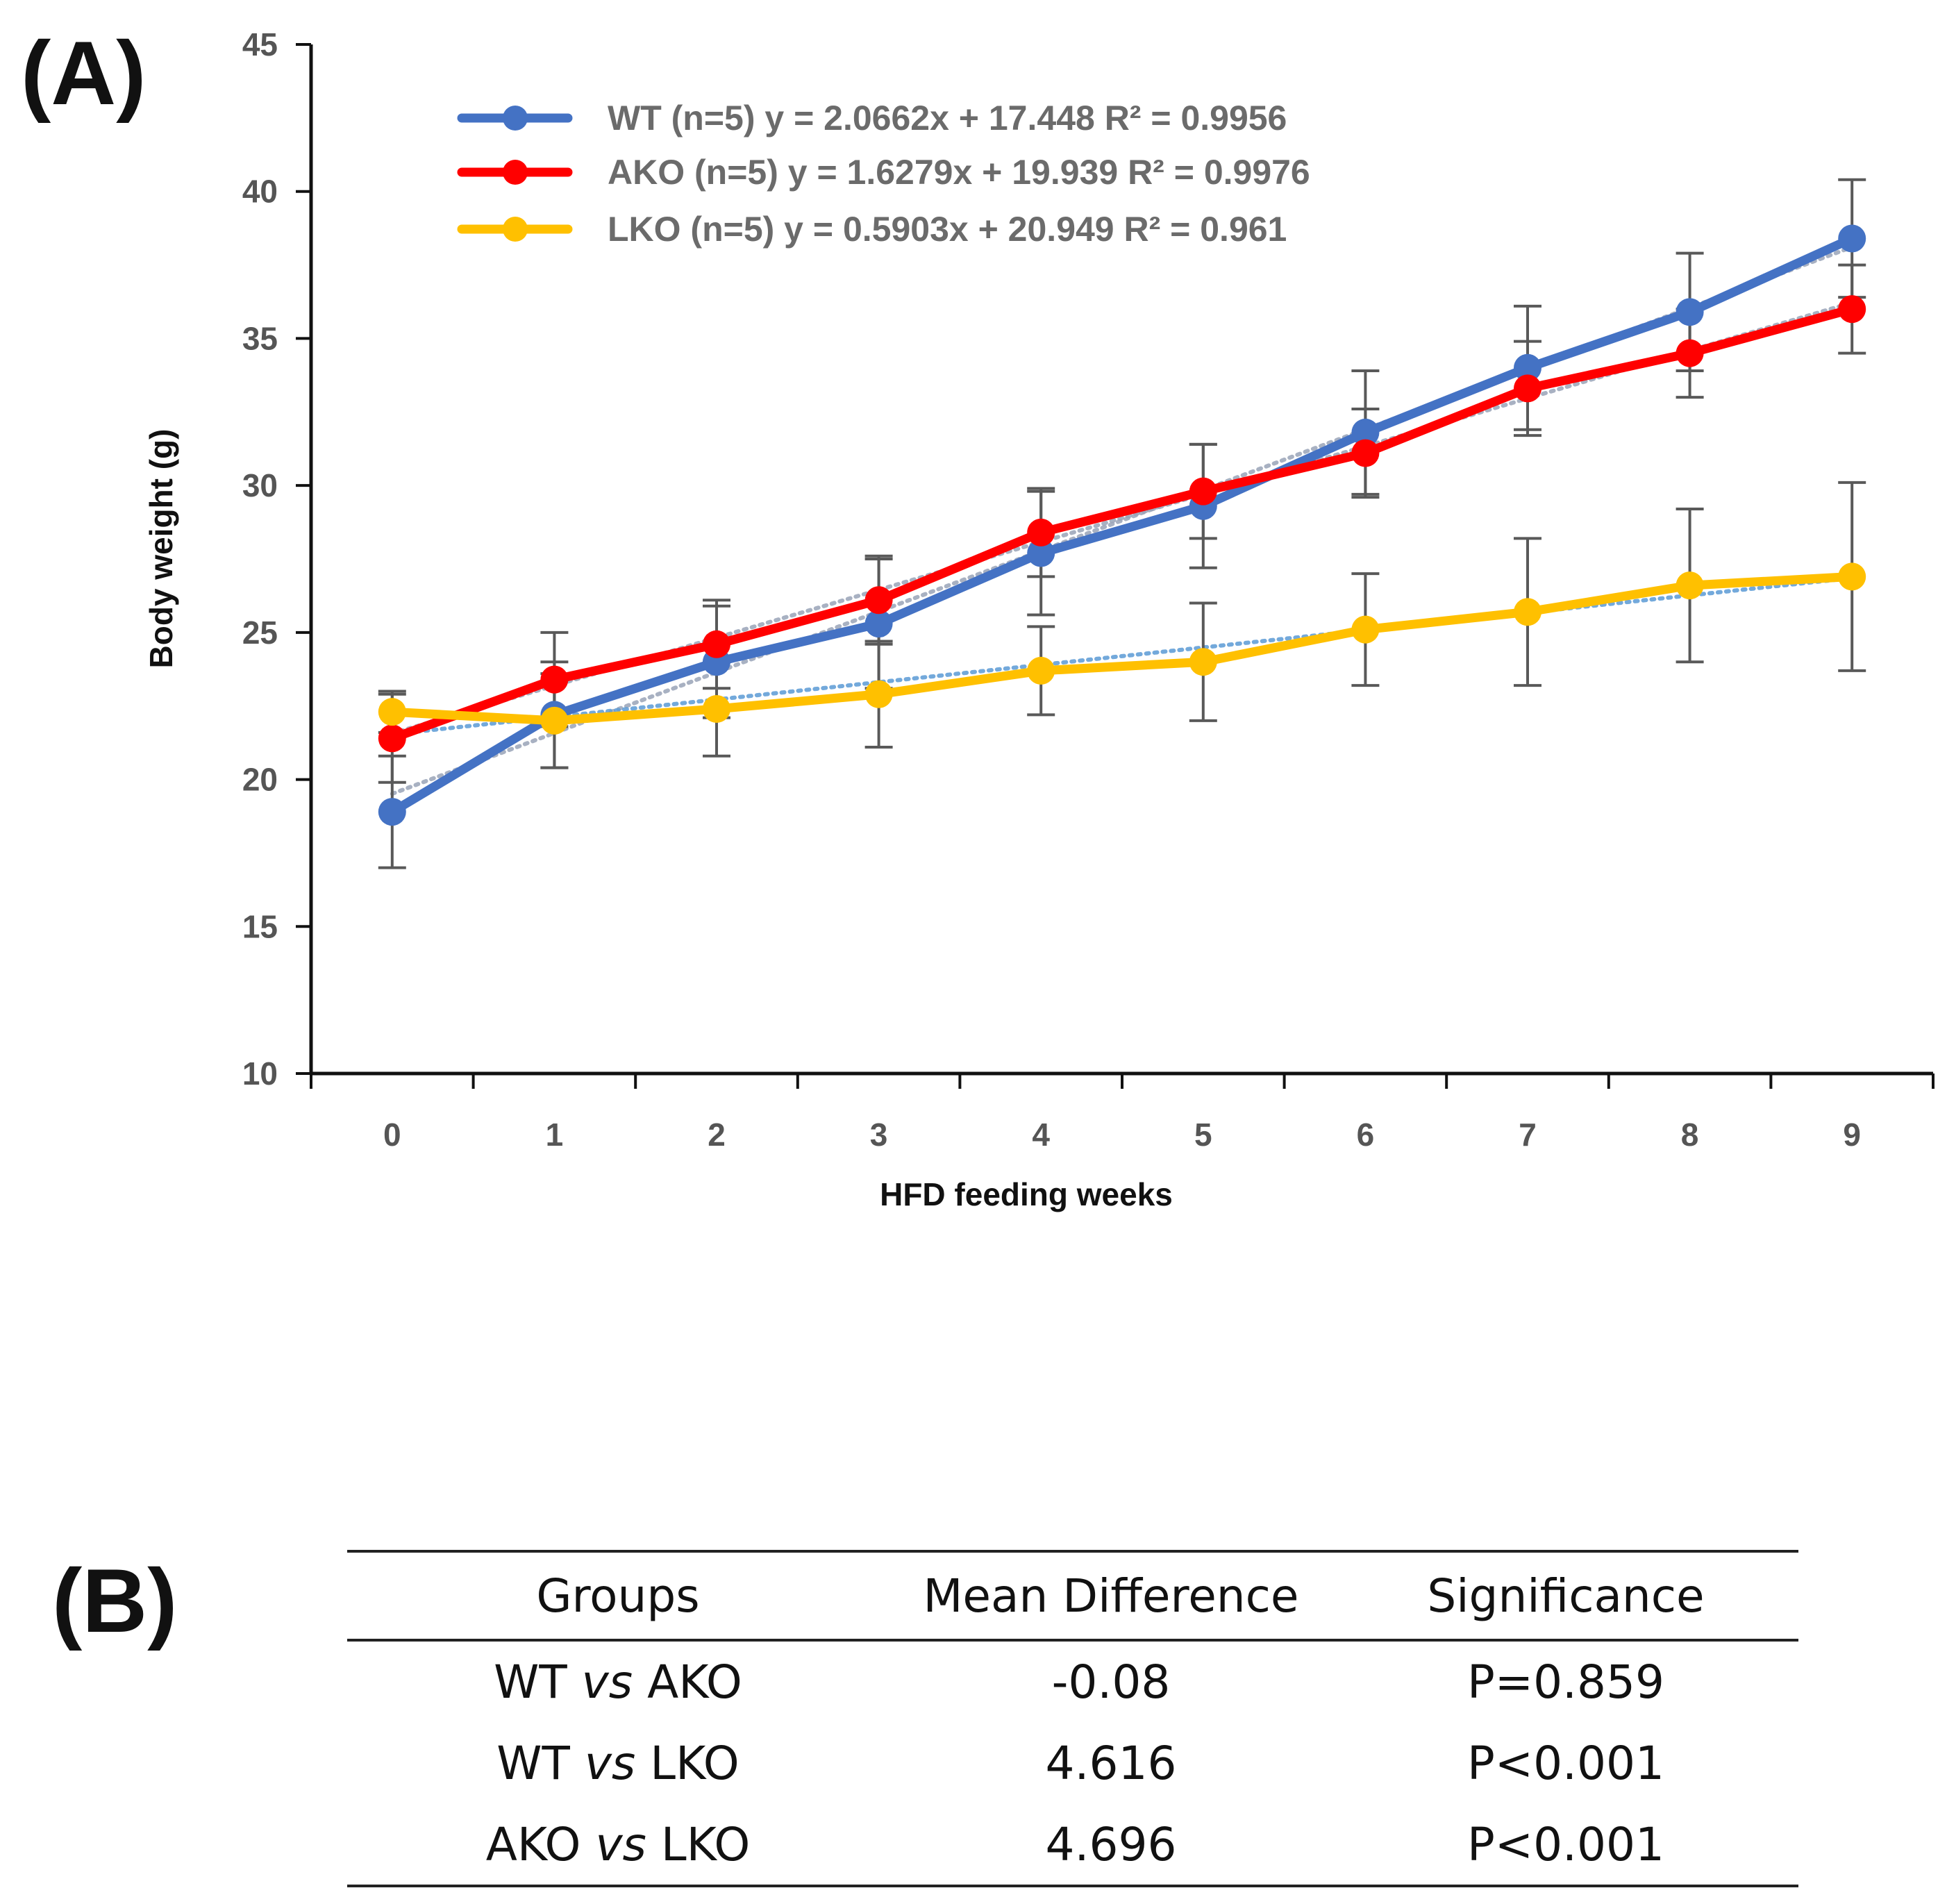 Image resolution: width=1947 pixels, height=1904 pixels. Describe the element at coordinates (1566, 1596) in the screenshot. I see `header-significance: Significance` at that location.